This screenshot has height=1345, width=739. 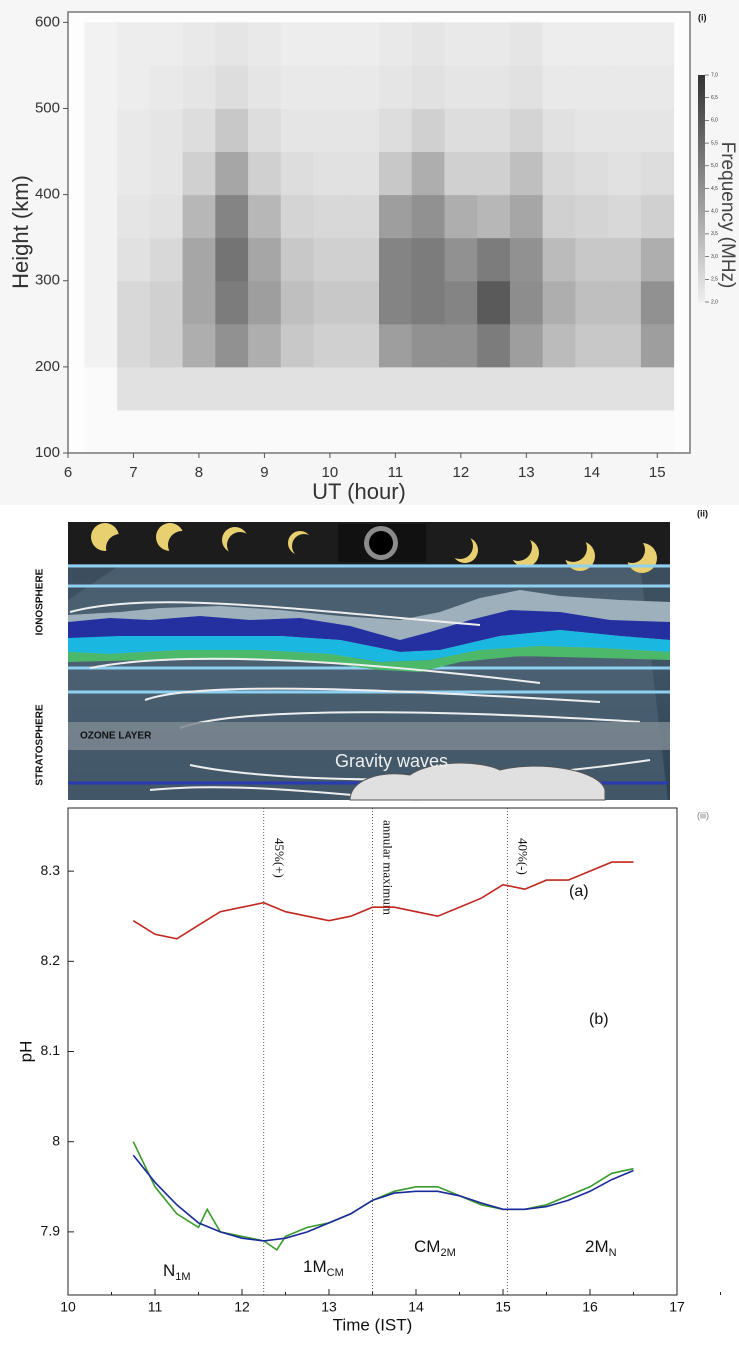 What do you see at coordinates (323, 1267) in the screenshot?
I see `segment-label: 1MCM` at bounding box center [323, 1267].